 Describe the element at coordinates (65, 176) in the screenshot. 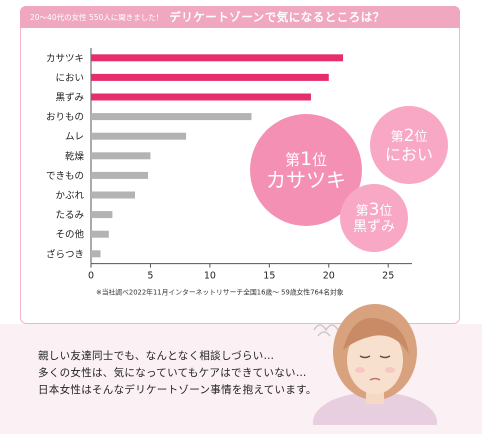

I see `category-label: できもの` at that location.